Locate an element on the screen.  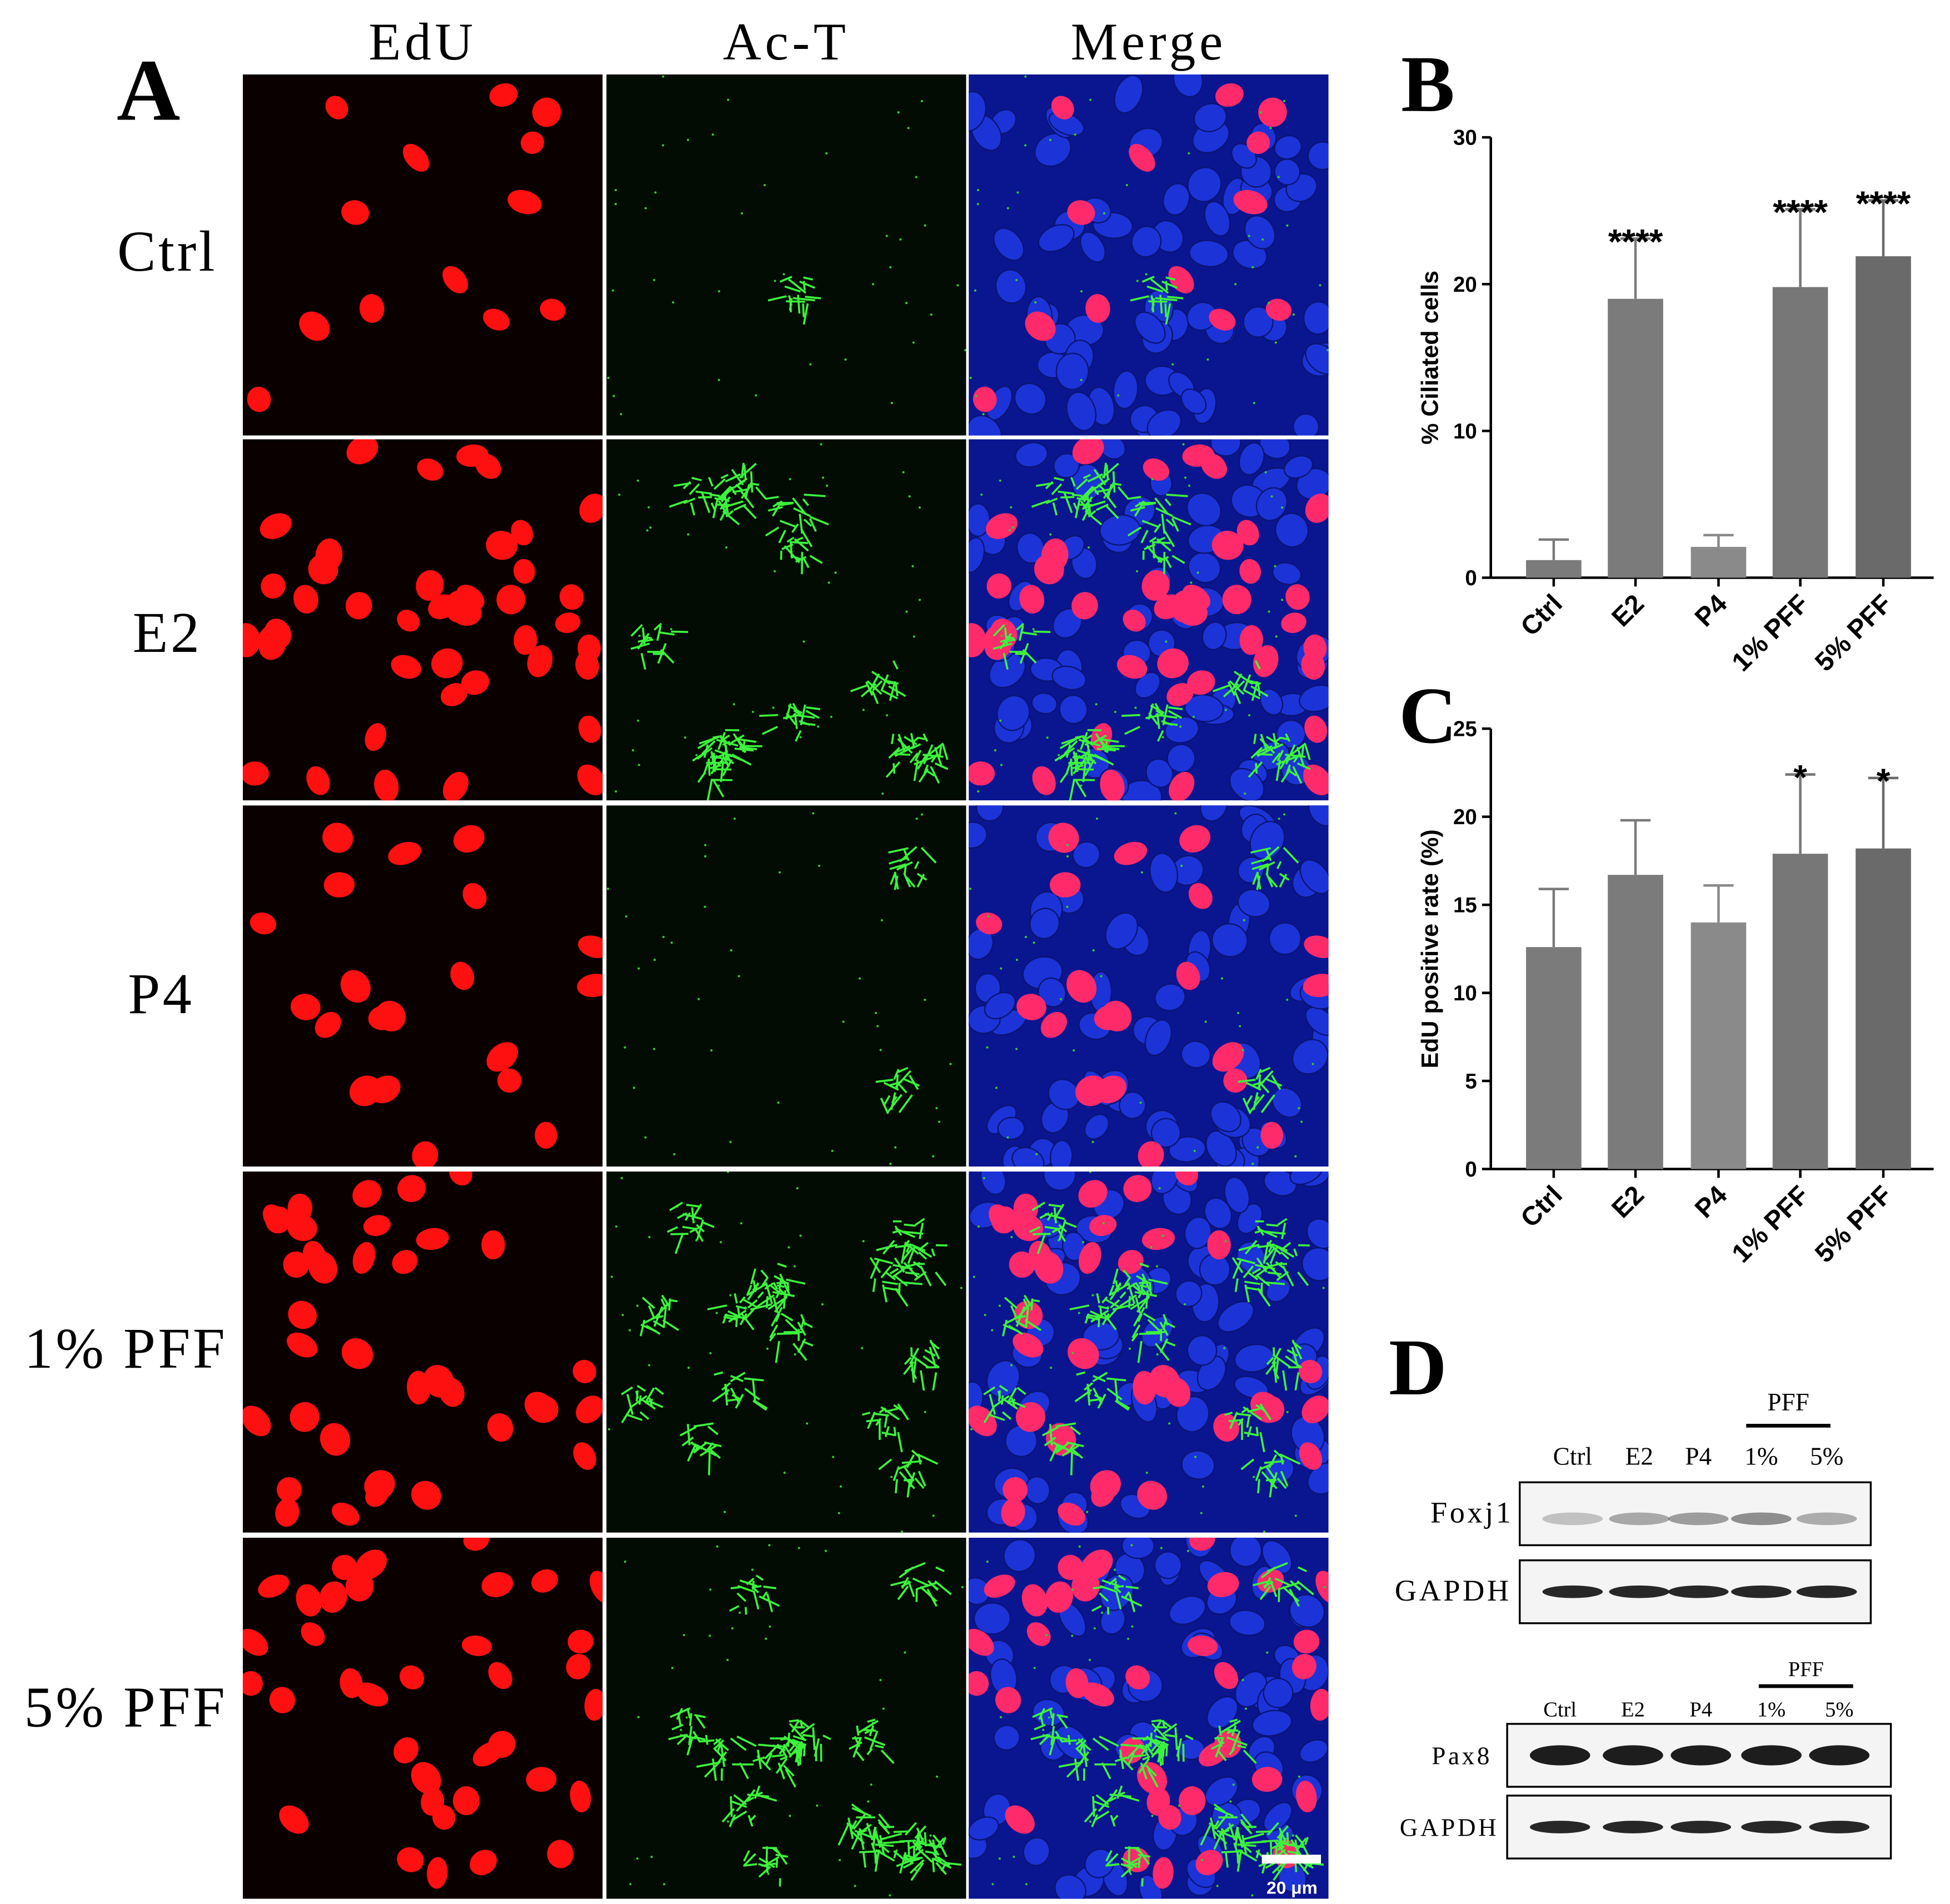
band is located at coordinates (1559, 1755).